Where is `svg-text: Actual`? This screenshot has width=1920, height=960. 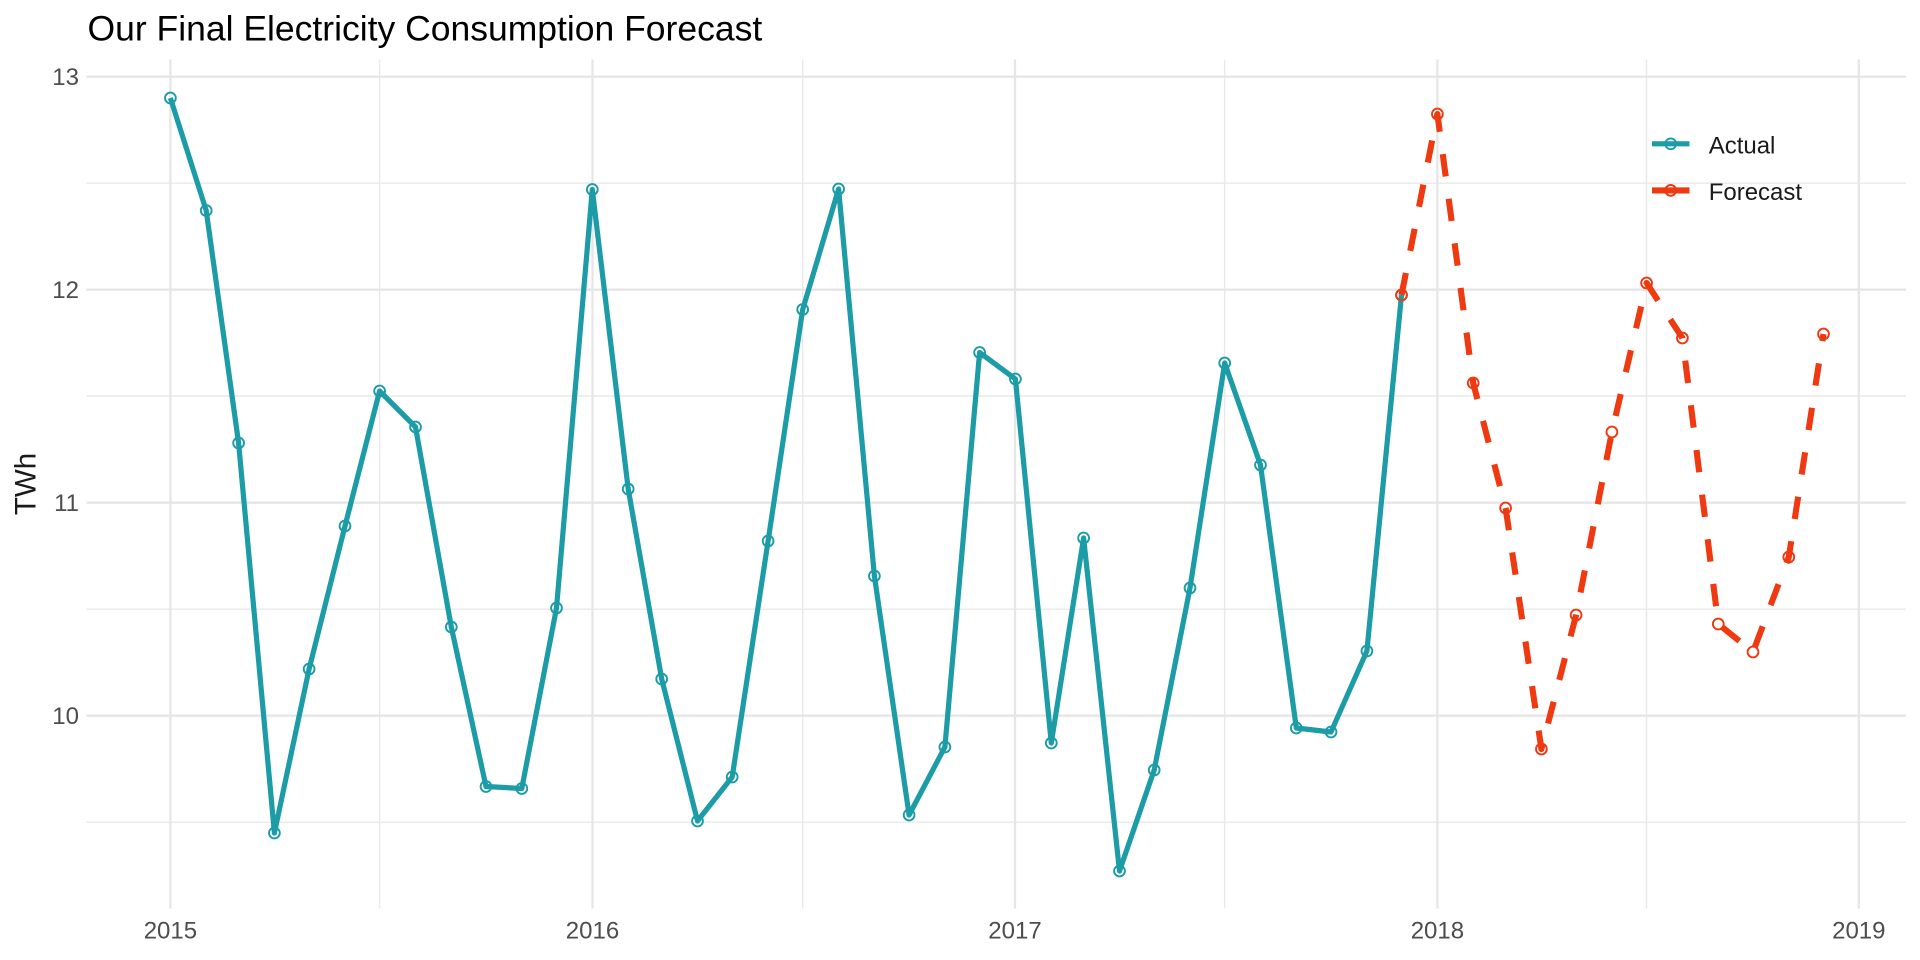
svg-text: Actual is located at coordinates (1742, 146).